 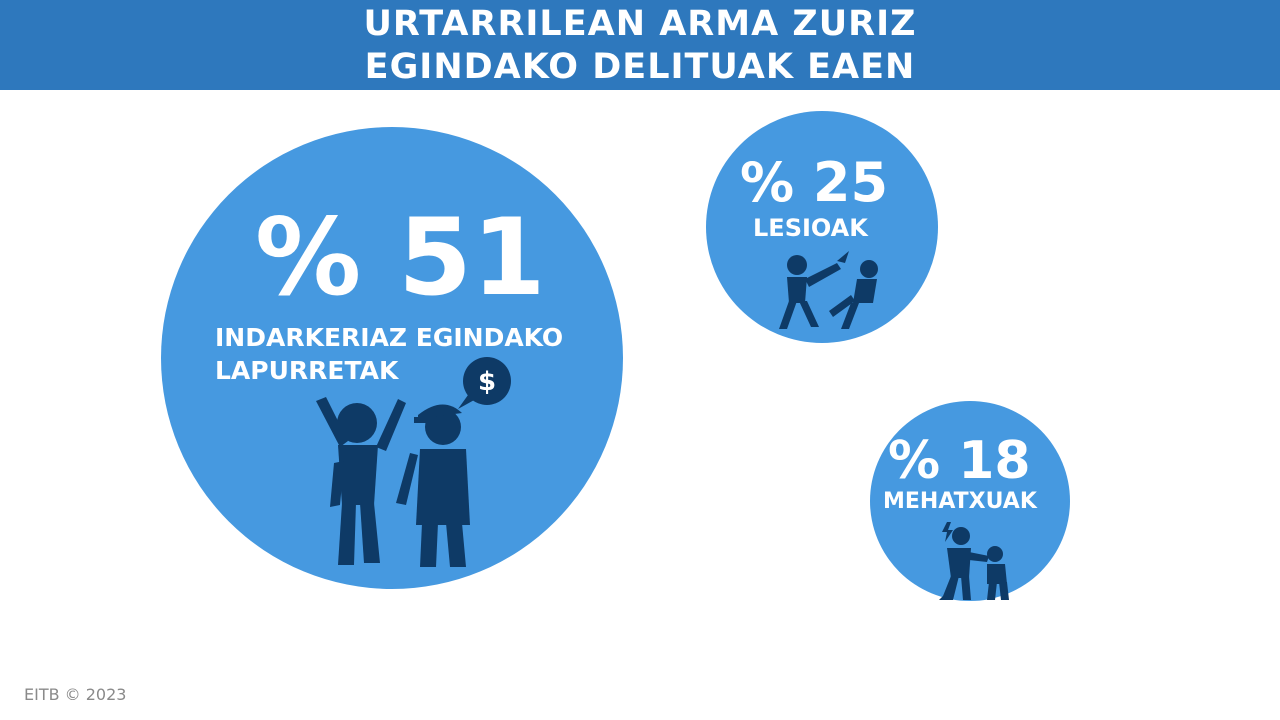 I want to click on assault-icon, so click(x=828, y=290).